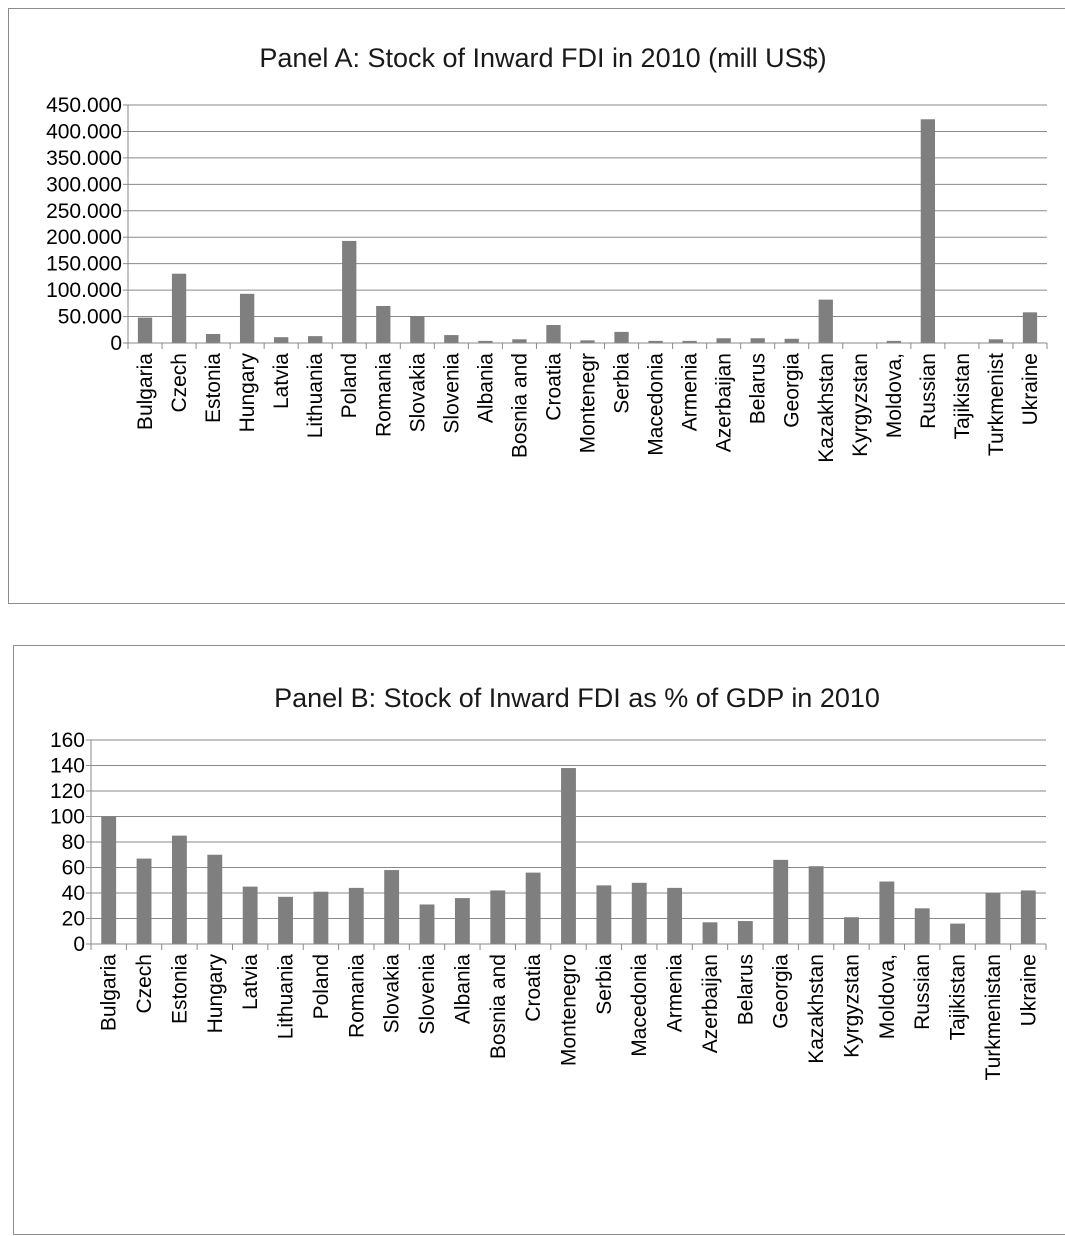 The image size is (1065, 1236). Describe the element at coordinates (179, 383) in the screenshot. I see `category-label: Czech` at that location.